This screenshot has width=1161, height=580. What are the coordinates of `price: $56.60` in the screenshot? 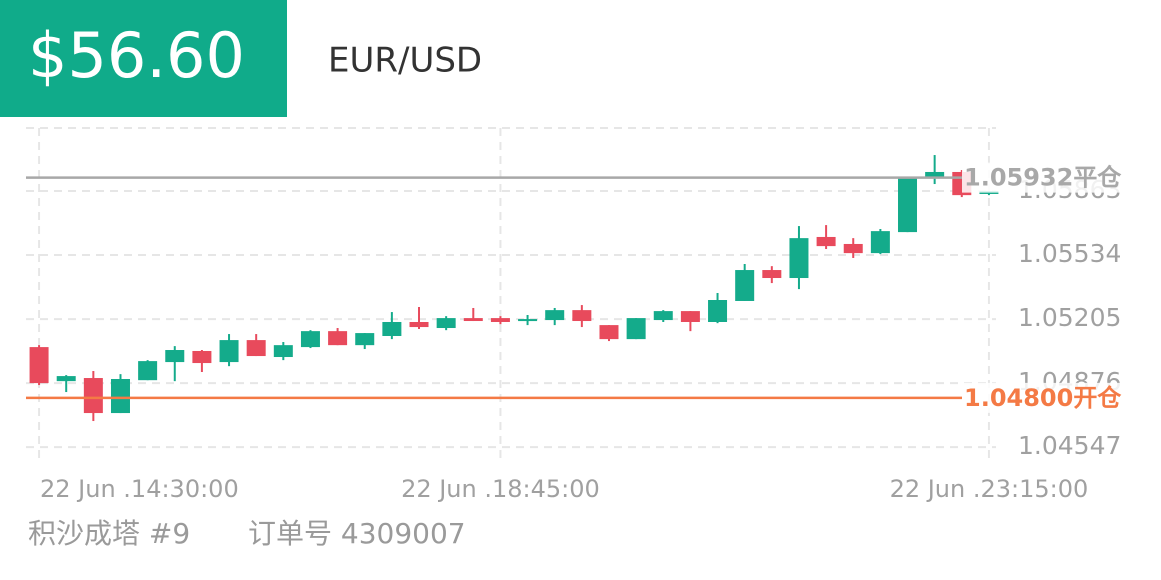 It's located at (136, 55).